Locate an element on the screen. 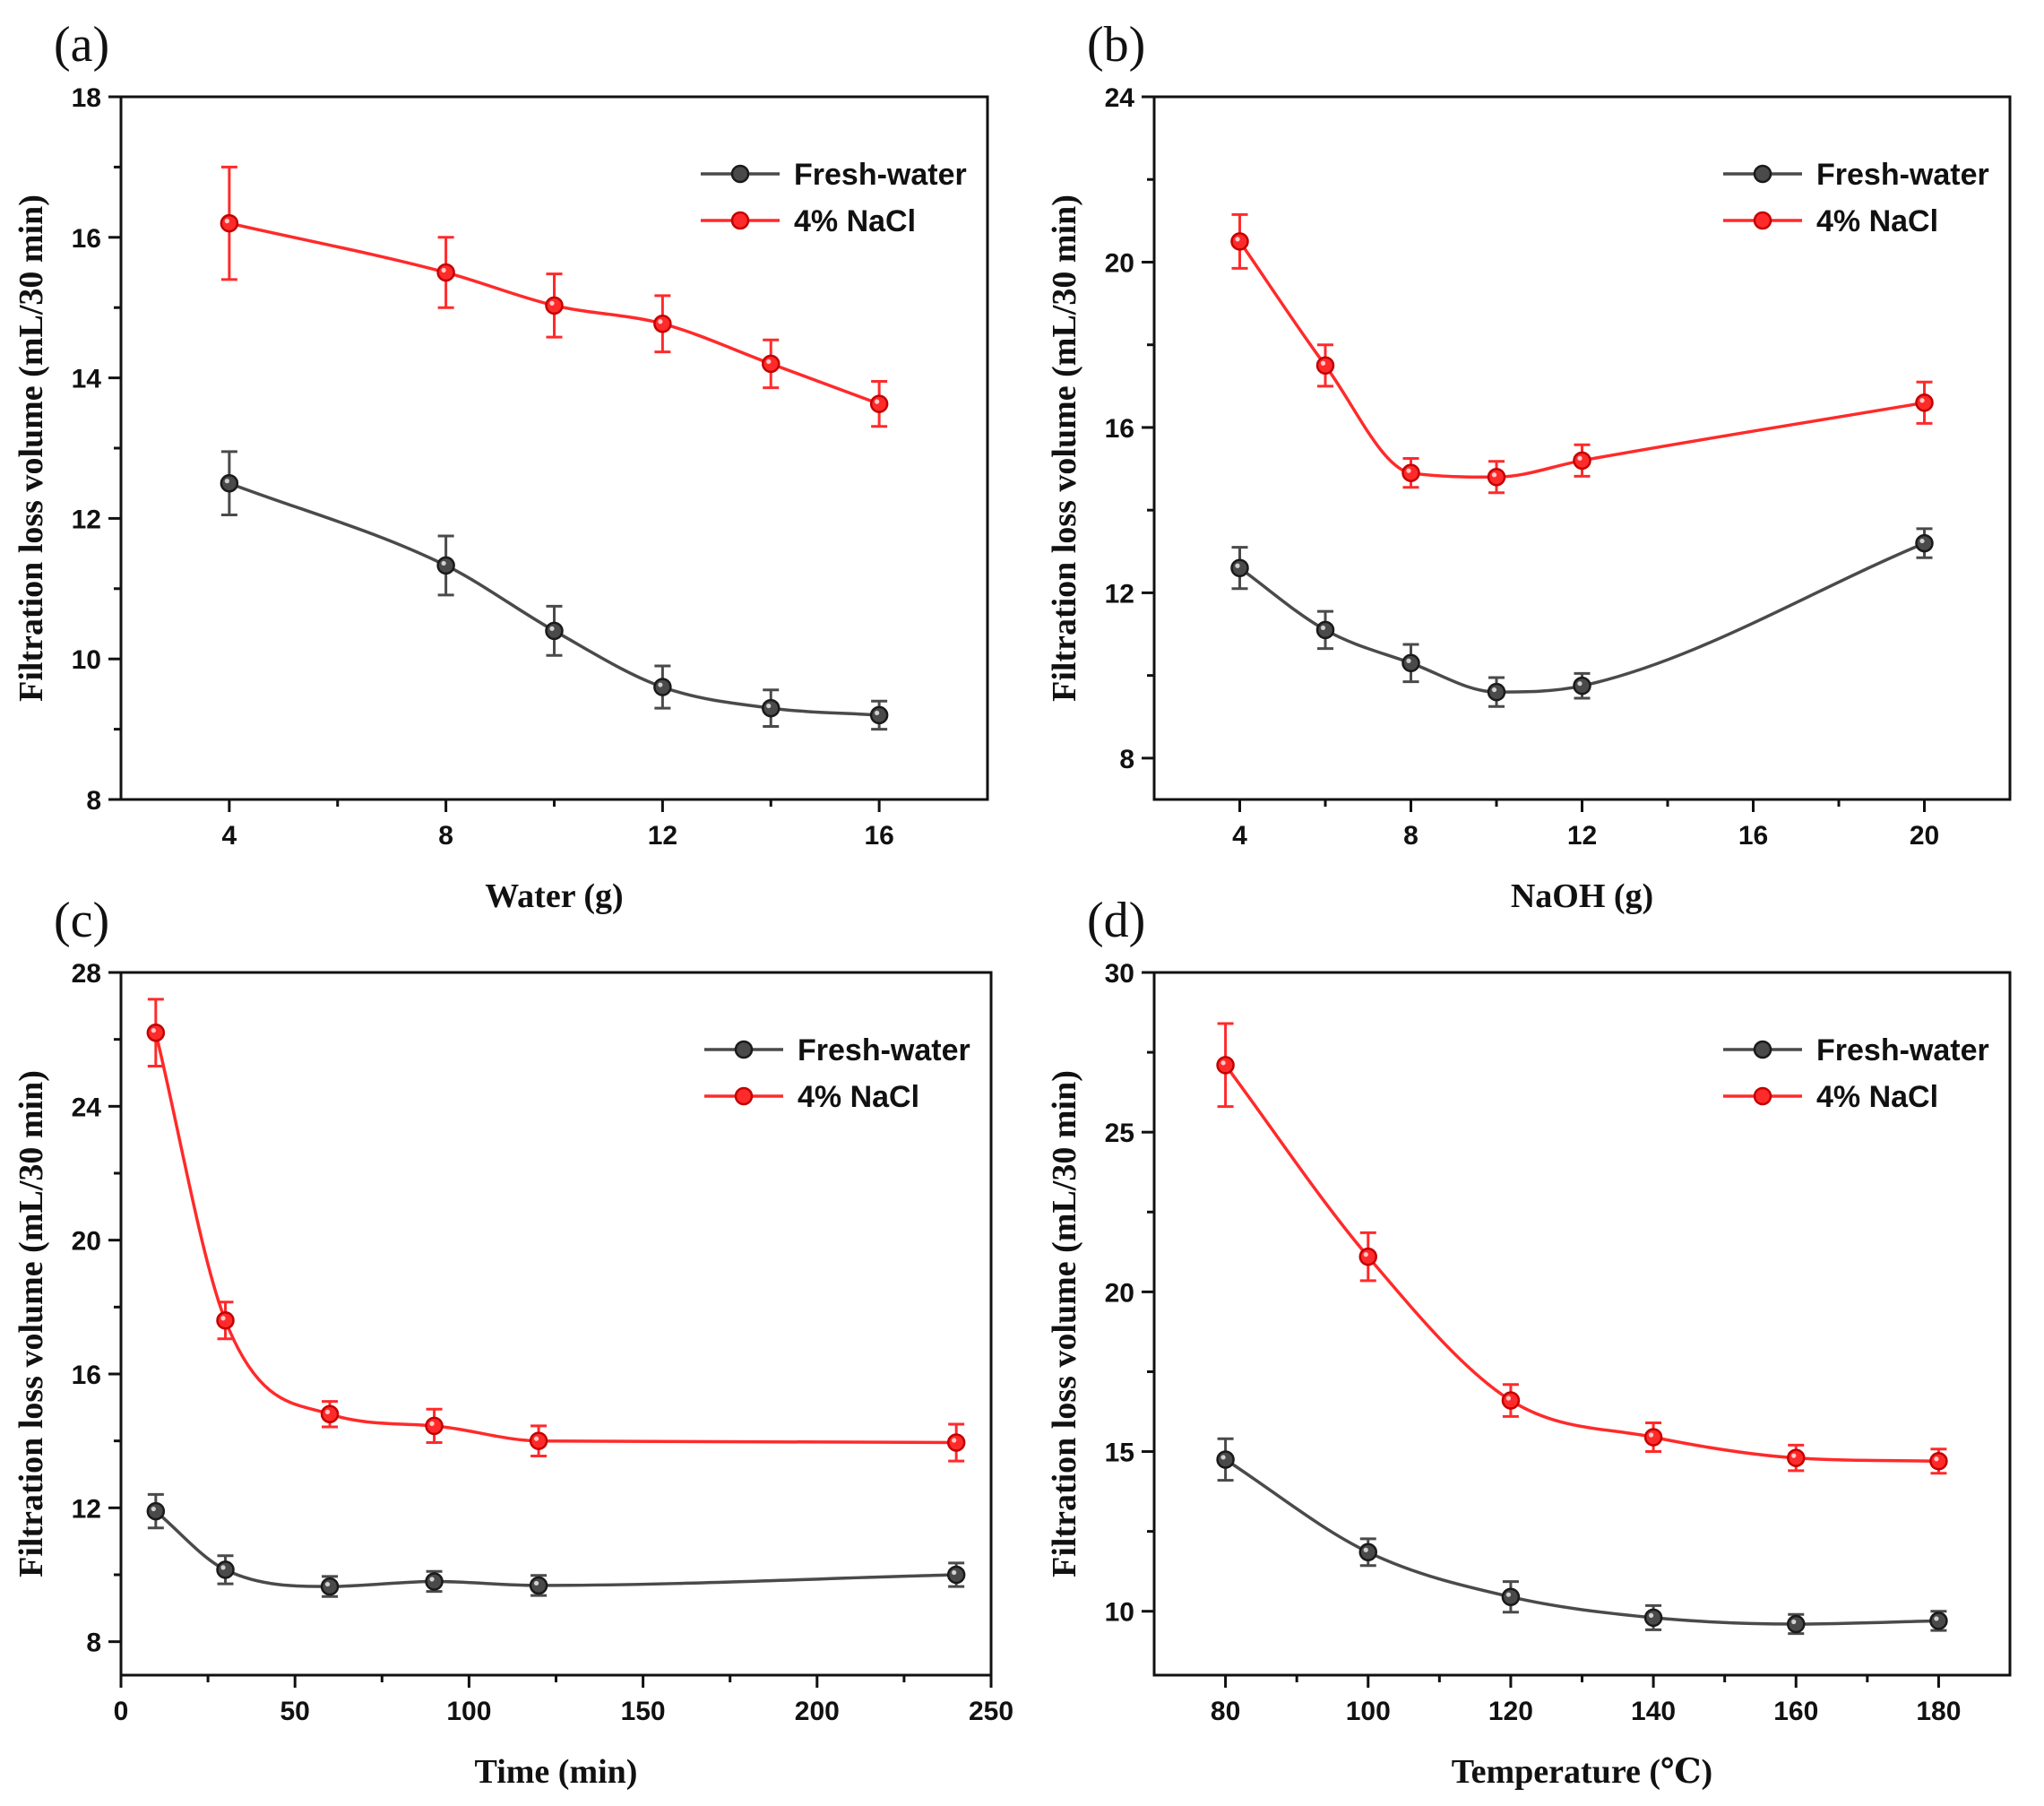 The image size is (2044, 1806). x-tick-label: 12 is located at coordinates (662, 836).